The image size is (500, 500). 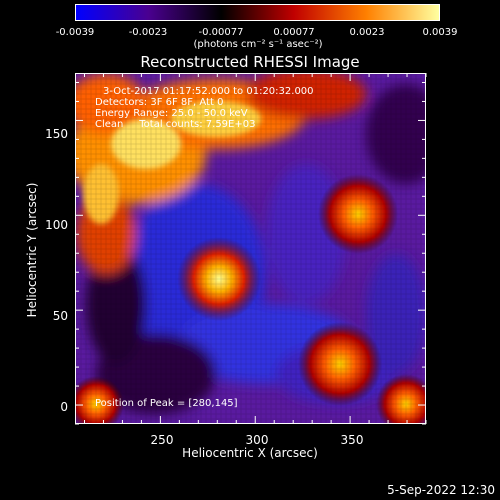 I want to click on x-axis-label: Heliocentric X (arcsec), so click(x=250, y=453).